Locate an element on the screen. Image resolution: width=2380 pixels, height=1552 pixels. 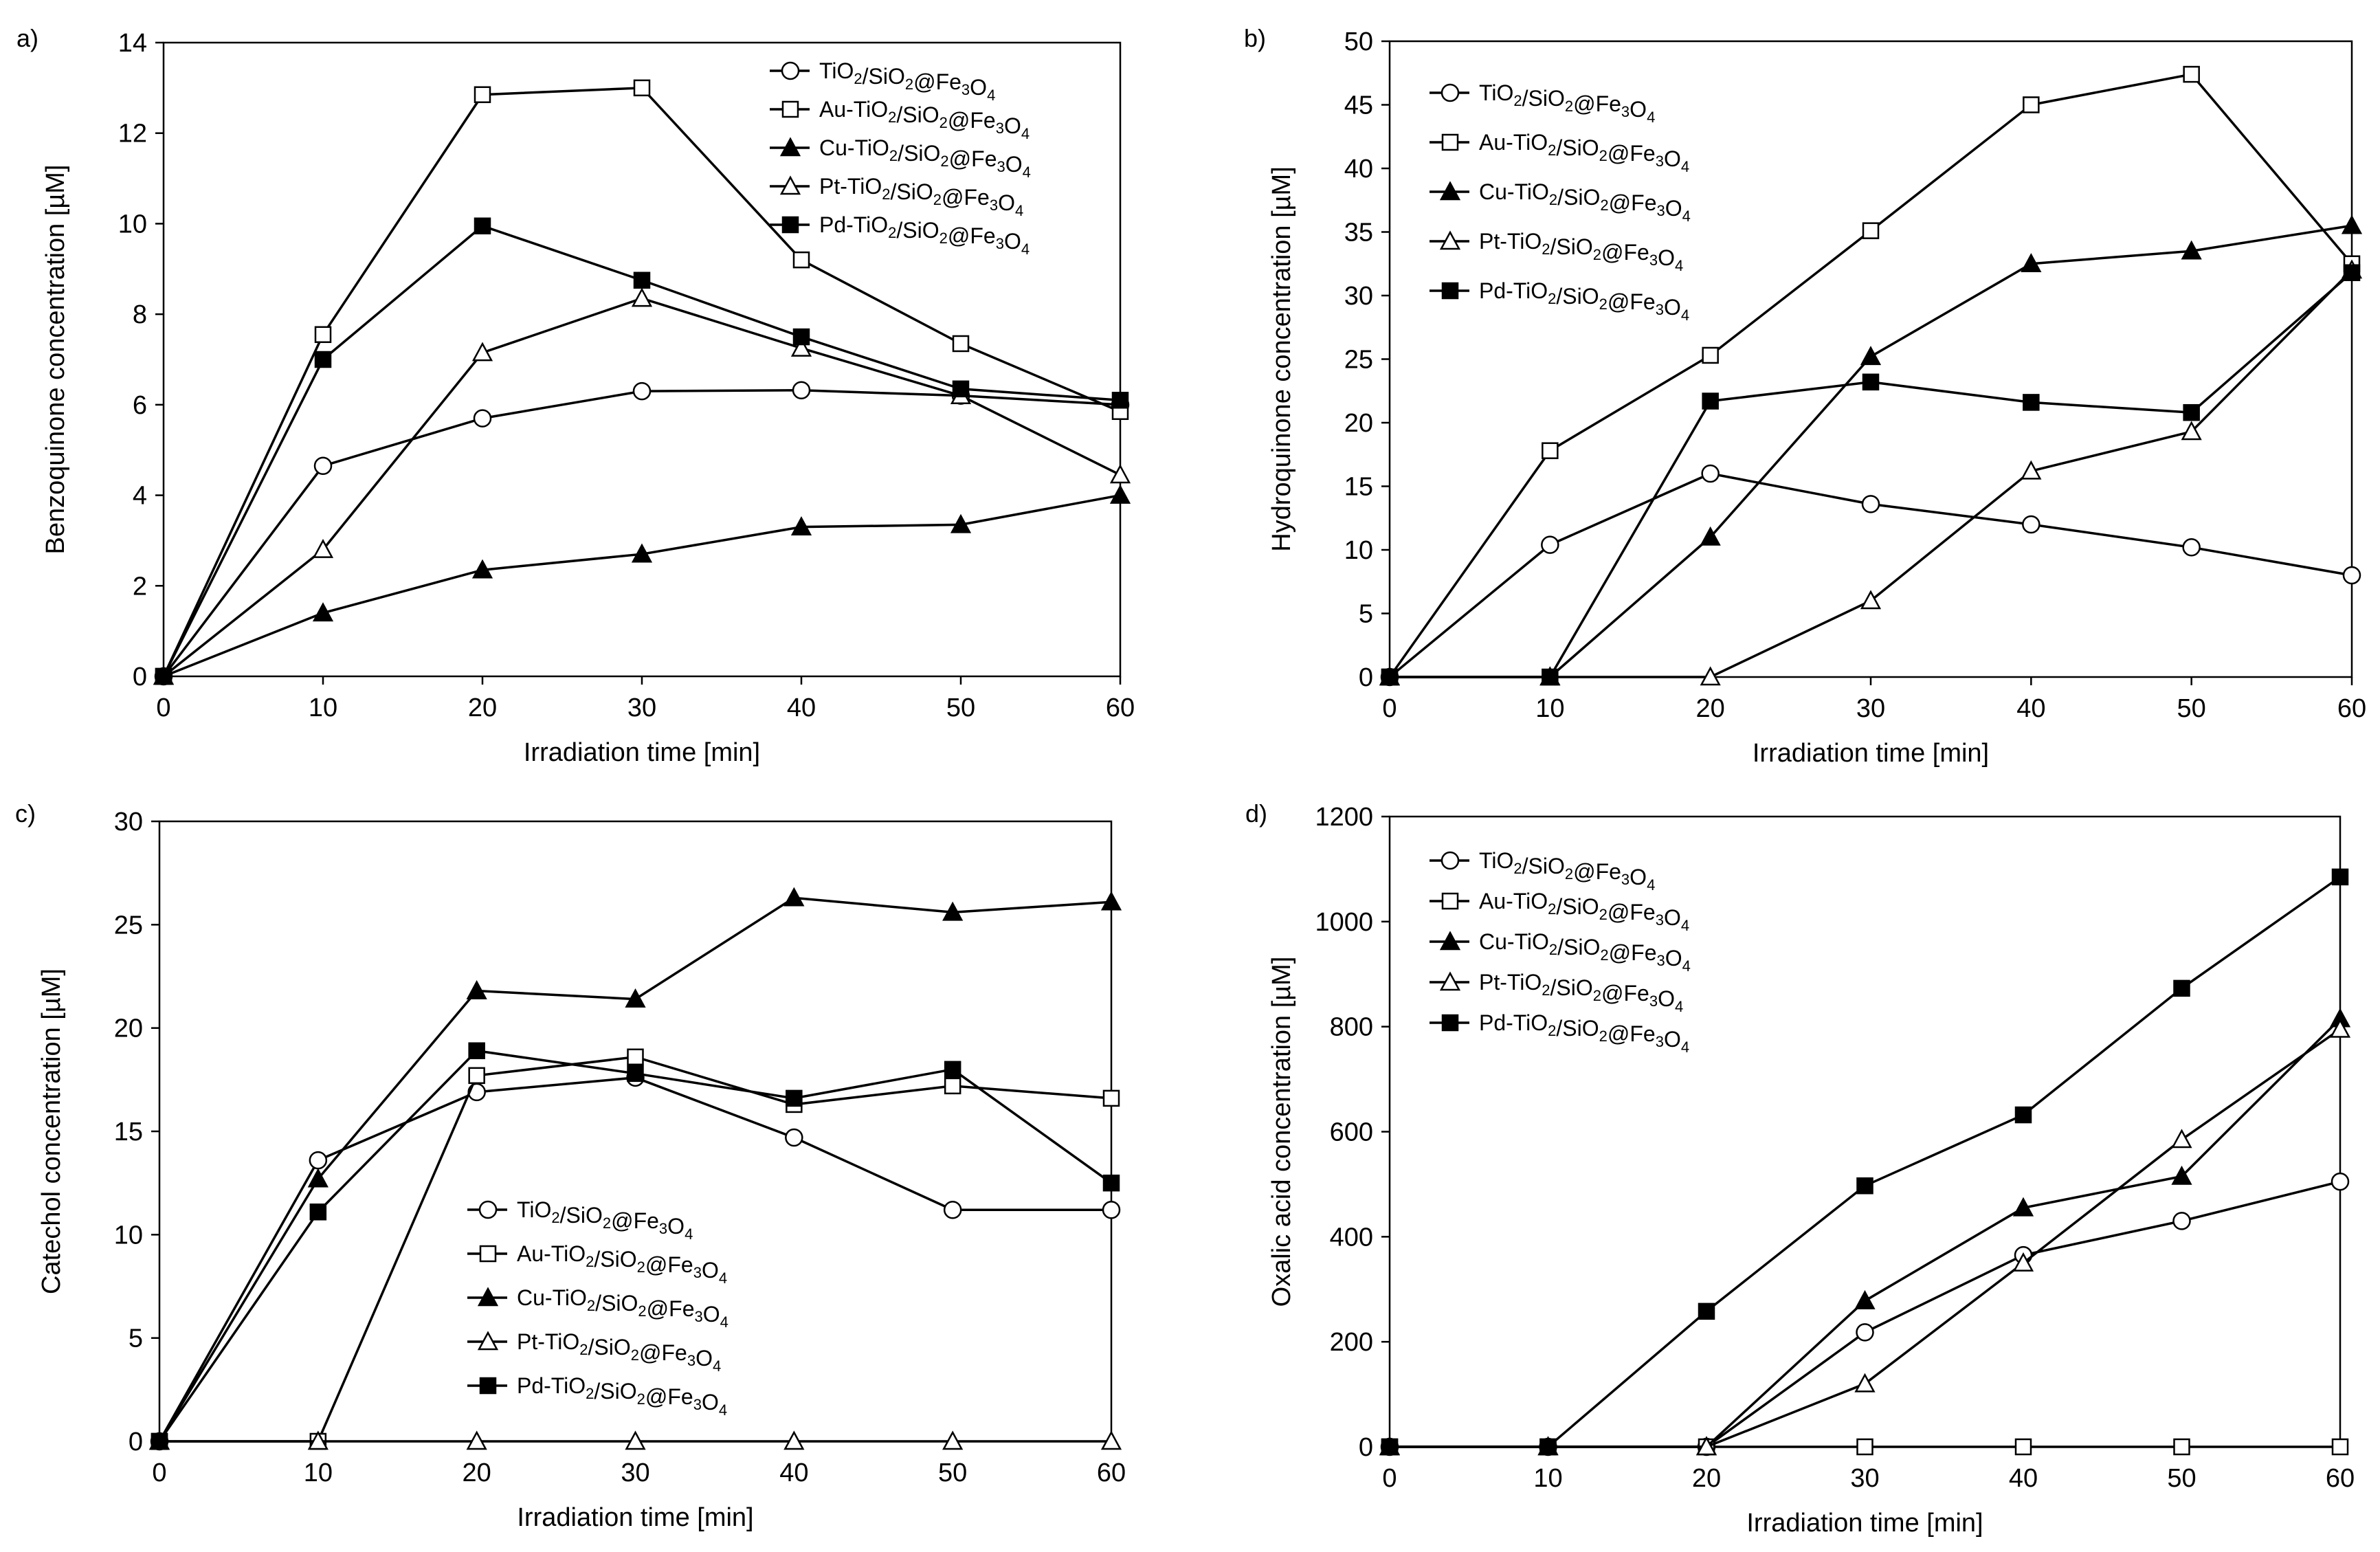
y-tick-label: 20 is located at coordinates (128, 1029).